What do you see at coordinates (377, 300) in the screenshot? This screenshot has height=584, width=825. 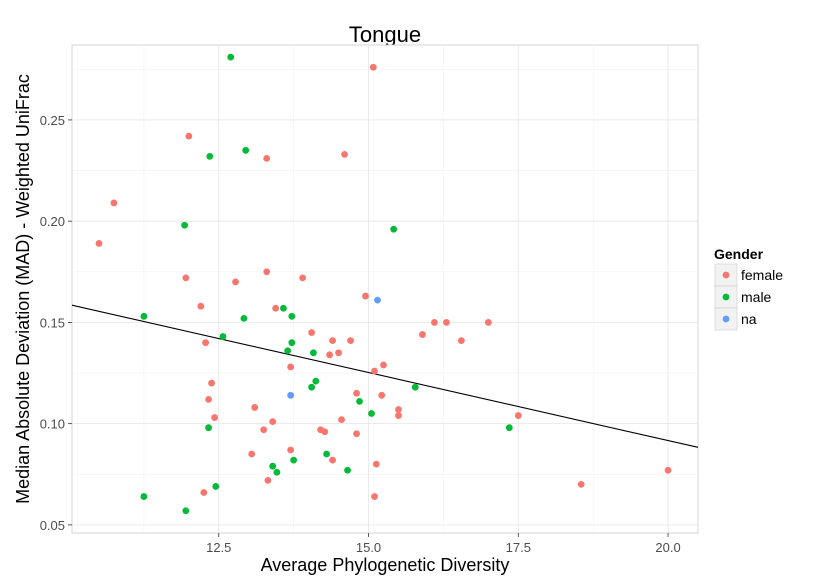 I see `data-point-na` at bounding box center [377, 300].